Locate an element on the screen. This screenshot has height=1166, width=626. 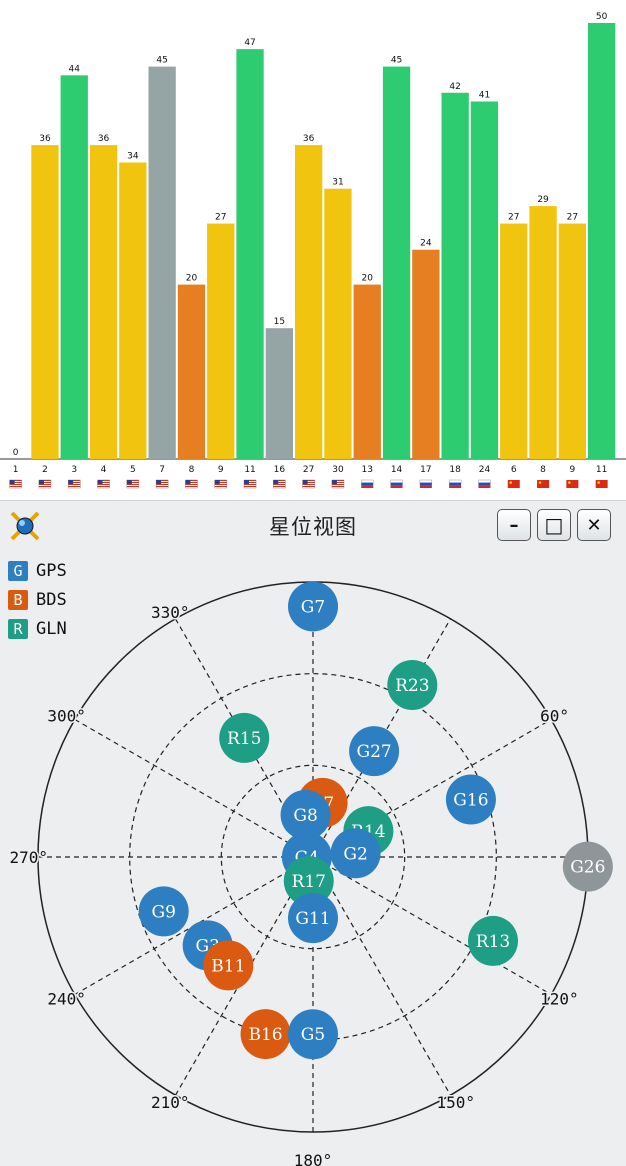
prn-tick-label: 17 is located at coordinates (425, 470).